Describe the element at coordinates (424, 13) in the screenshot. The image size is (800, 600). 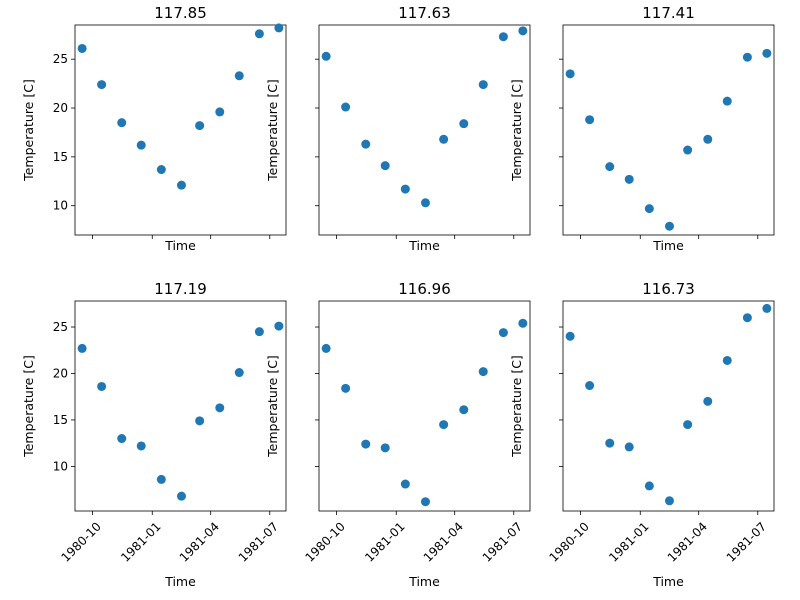
I see `subplot-title: 117.63` at that location.